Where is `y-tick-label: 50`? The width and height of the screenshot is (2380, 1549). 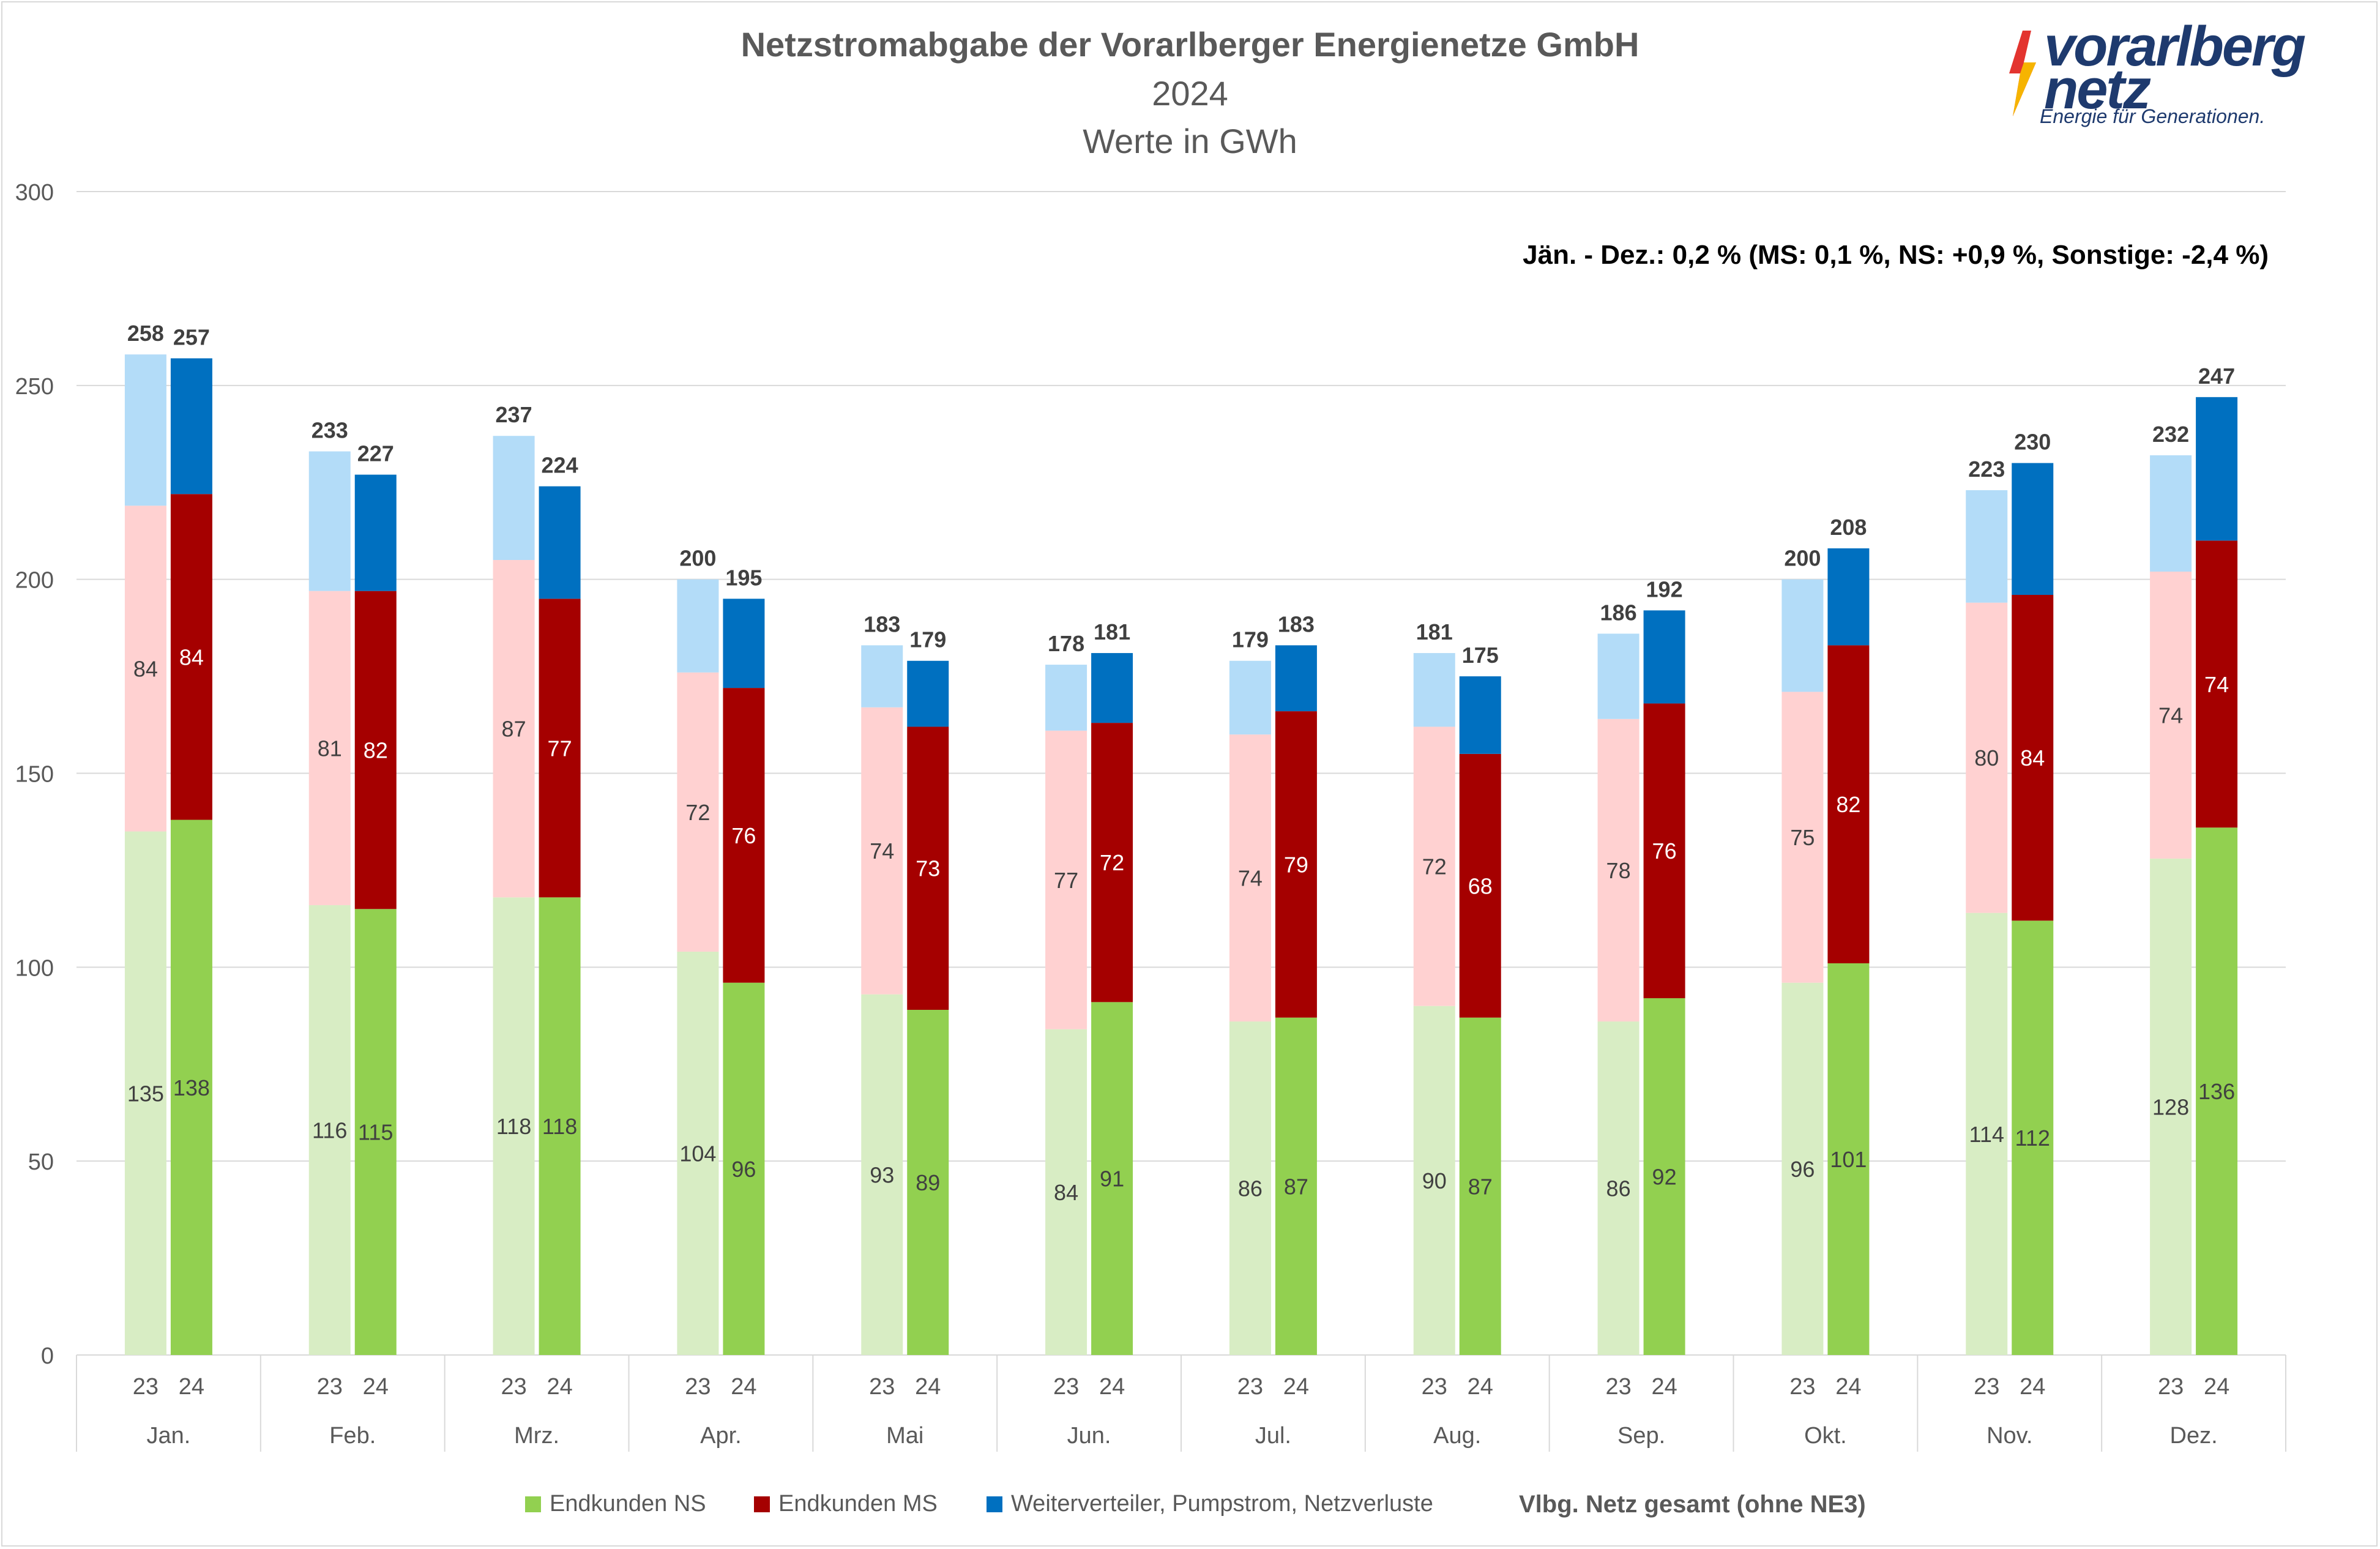 y-tick-label: 50 is located at coordinates (41, 1162).